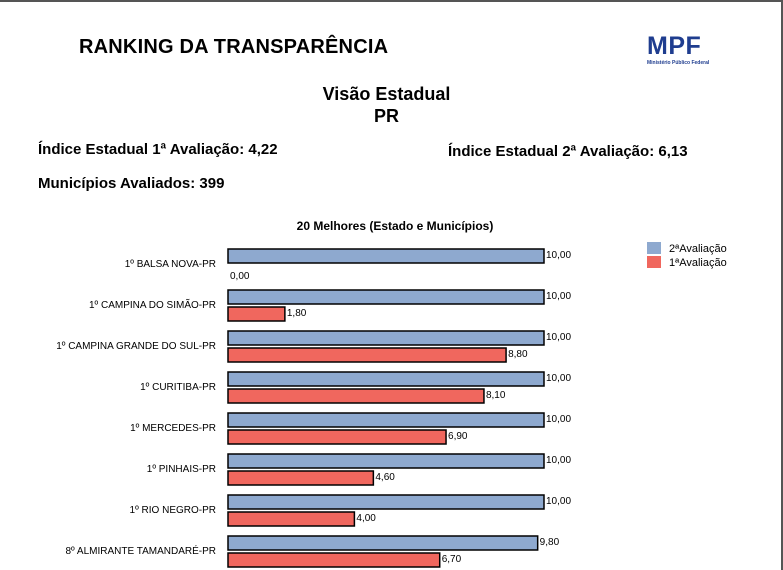  I want to click on category-label: 1º CURITIBA-PR, so click(178, 387).